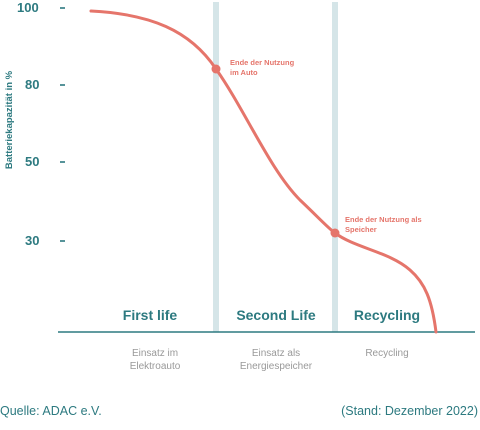 This screenshot has width=480, height=430. Describe the element at coordinates (32, 84) in the screenshot. I see `y-tick-label: 80` at that location.